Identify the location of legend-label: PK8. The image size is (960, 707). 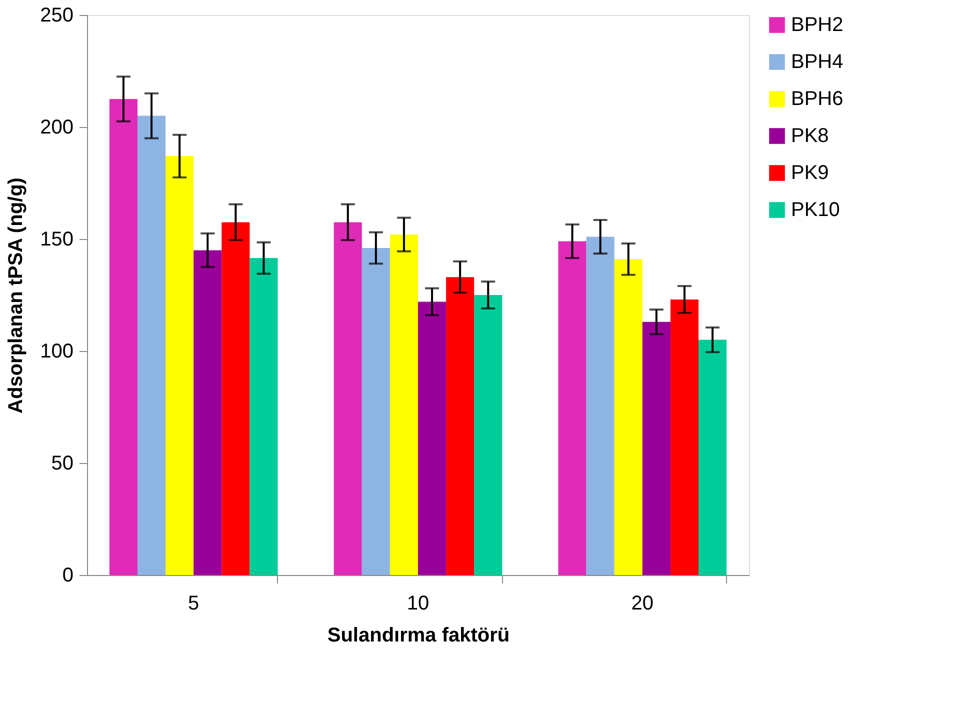
(810, 136).